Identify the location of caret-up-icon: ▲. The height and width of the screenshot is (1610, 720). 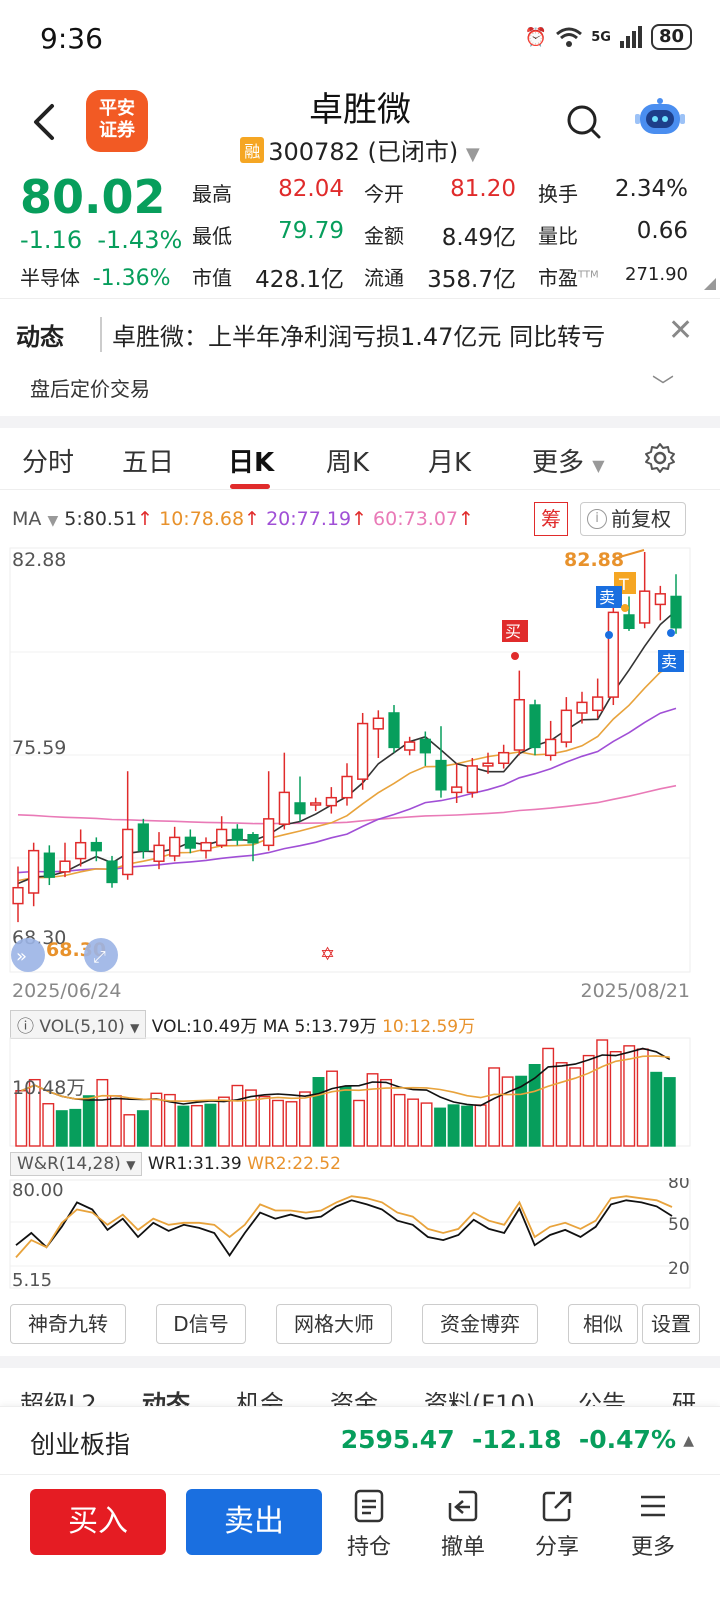
(688, 1441).